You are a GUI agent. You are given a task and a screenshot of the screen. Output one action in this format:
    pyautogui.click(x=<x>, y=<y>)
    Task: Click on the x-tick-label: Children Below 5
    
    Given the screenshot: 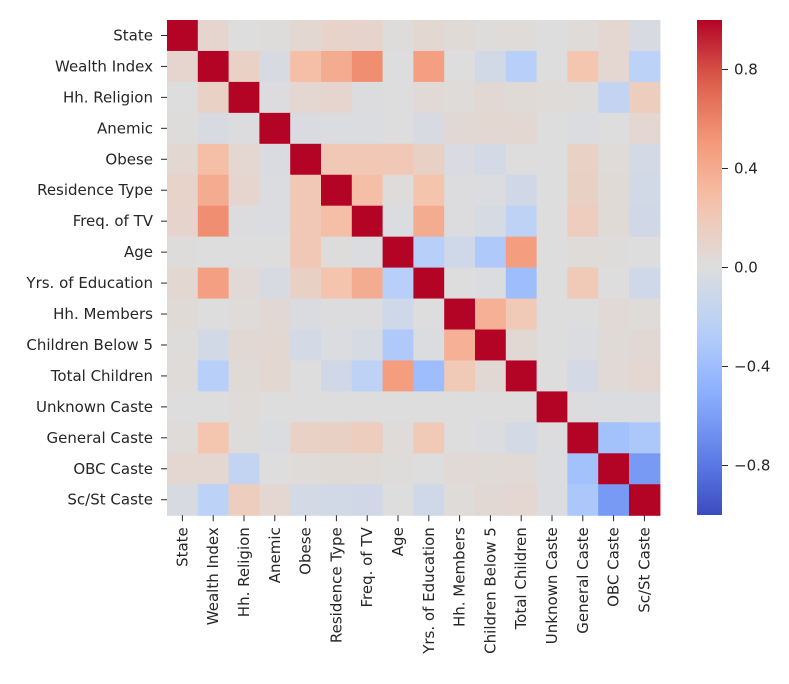 What is the action you would take?
    pyautogui.click(x=490, y=590)
    